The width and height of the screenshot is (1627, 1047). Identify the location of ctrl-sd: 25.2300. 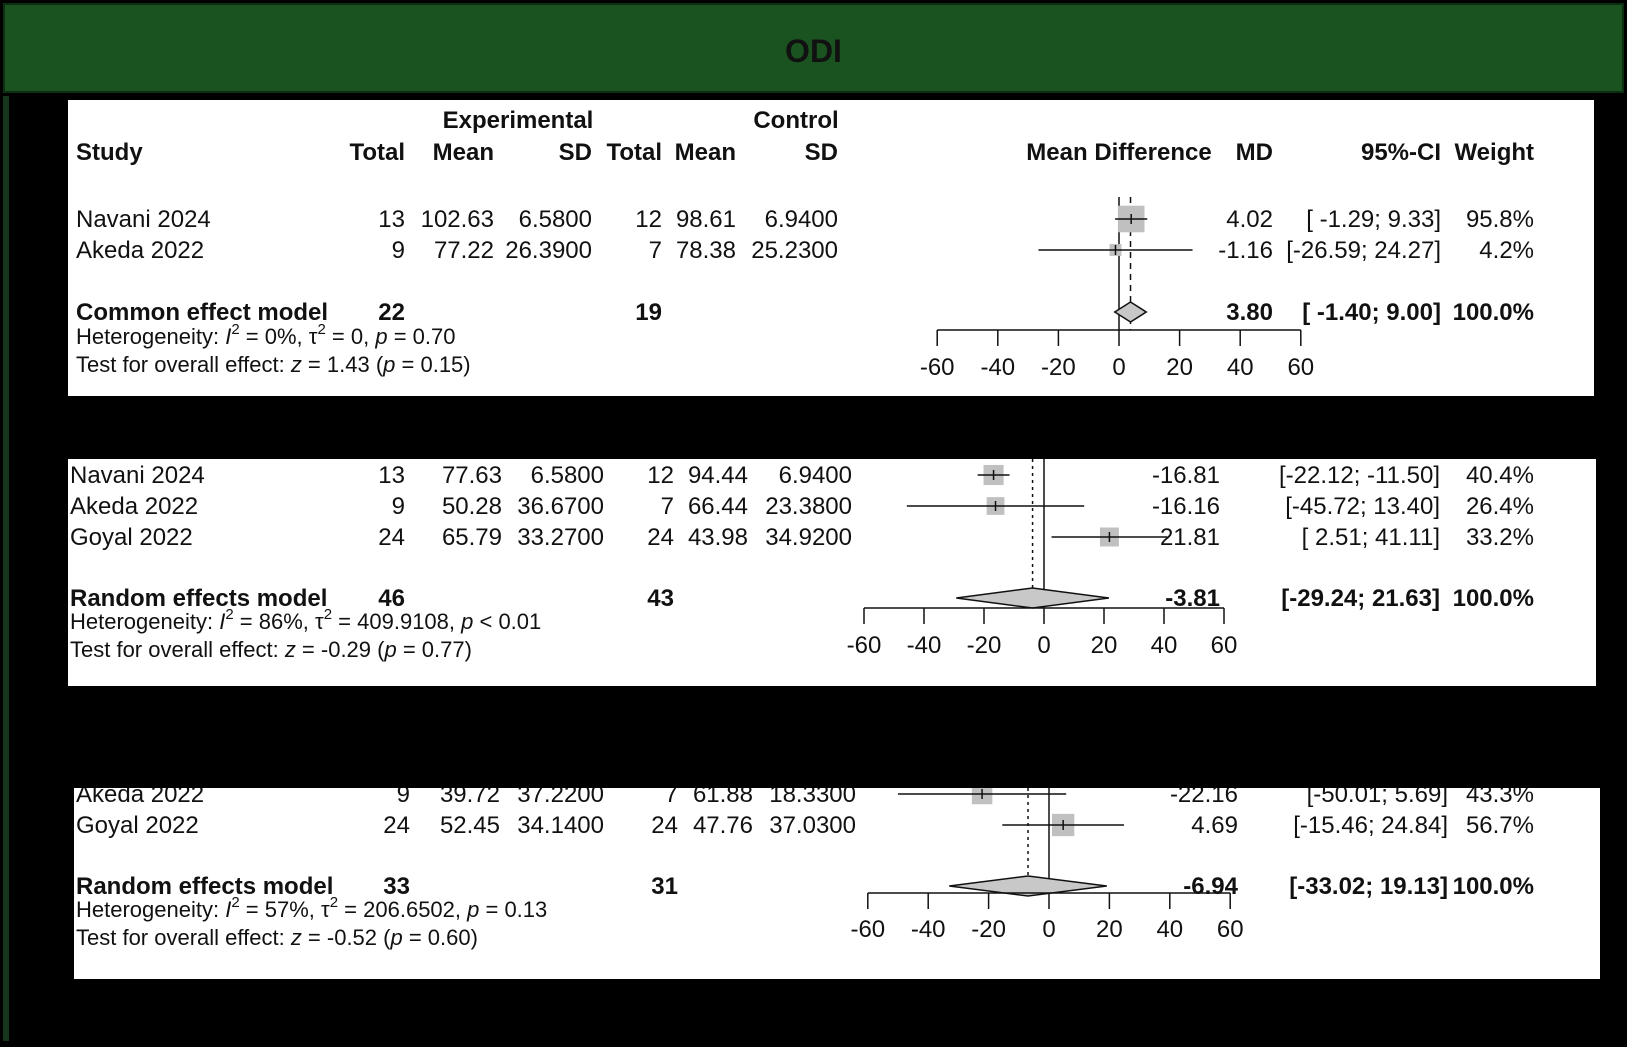
(794, 250).